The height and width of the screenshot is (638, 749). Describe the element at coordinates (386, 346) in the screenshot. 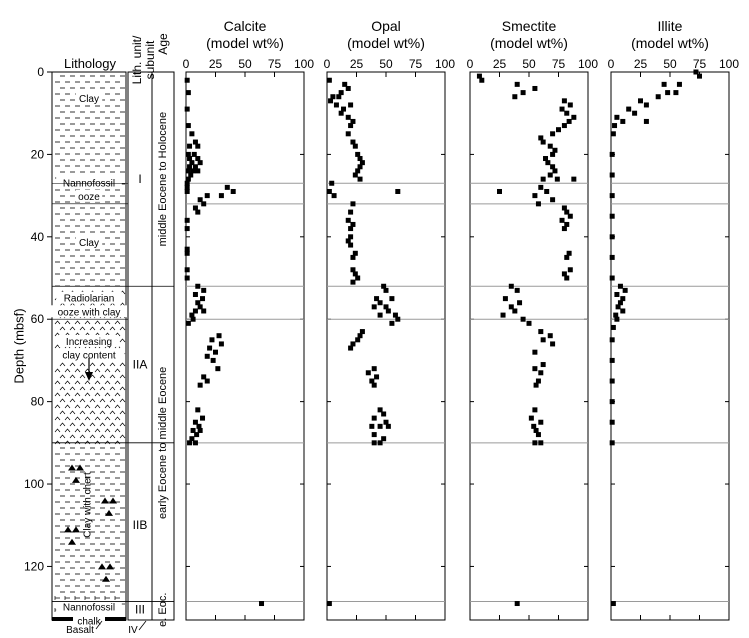

I see `panel-frame` at that location.